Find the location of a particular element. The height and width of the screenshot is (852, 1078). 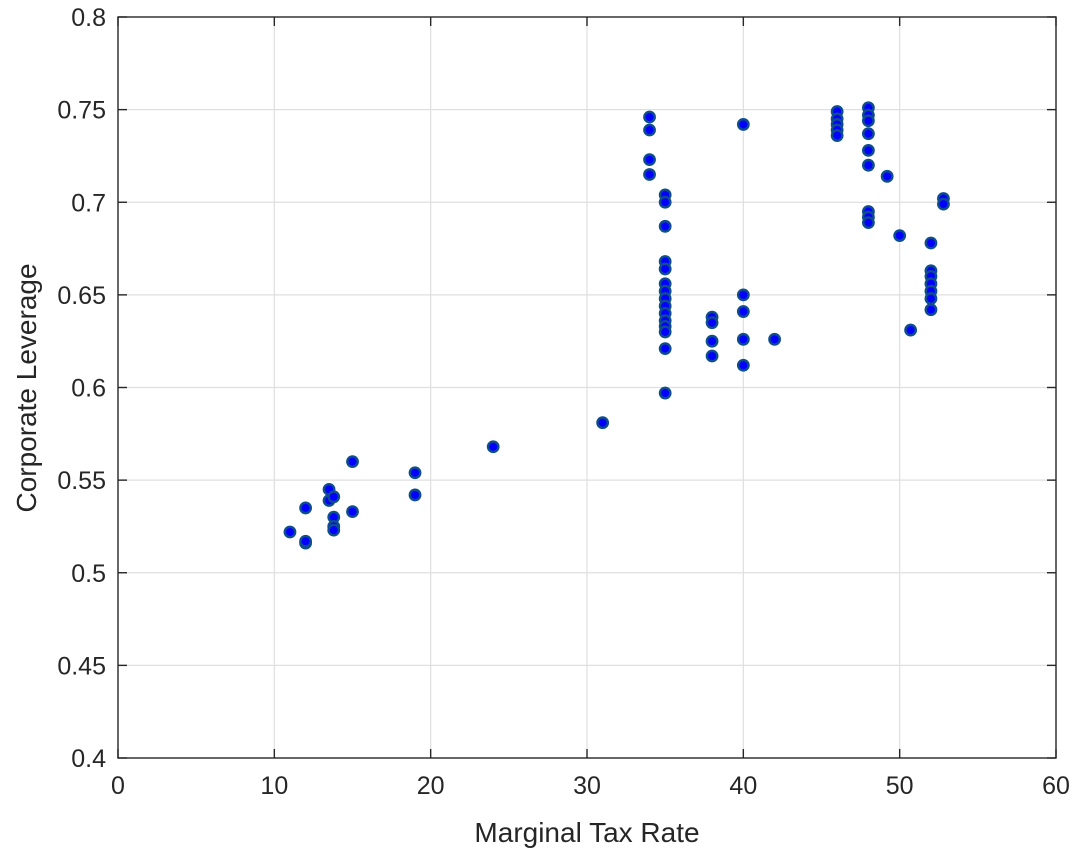

x-tick-label: 50 is located at coordinates (900, 786).